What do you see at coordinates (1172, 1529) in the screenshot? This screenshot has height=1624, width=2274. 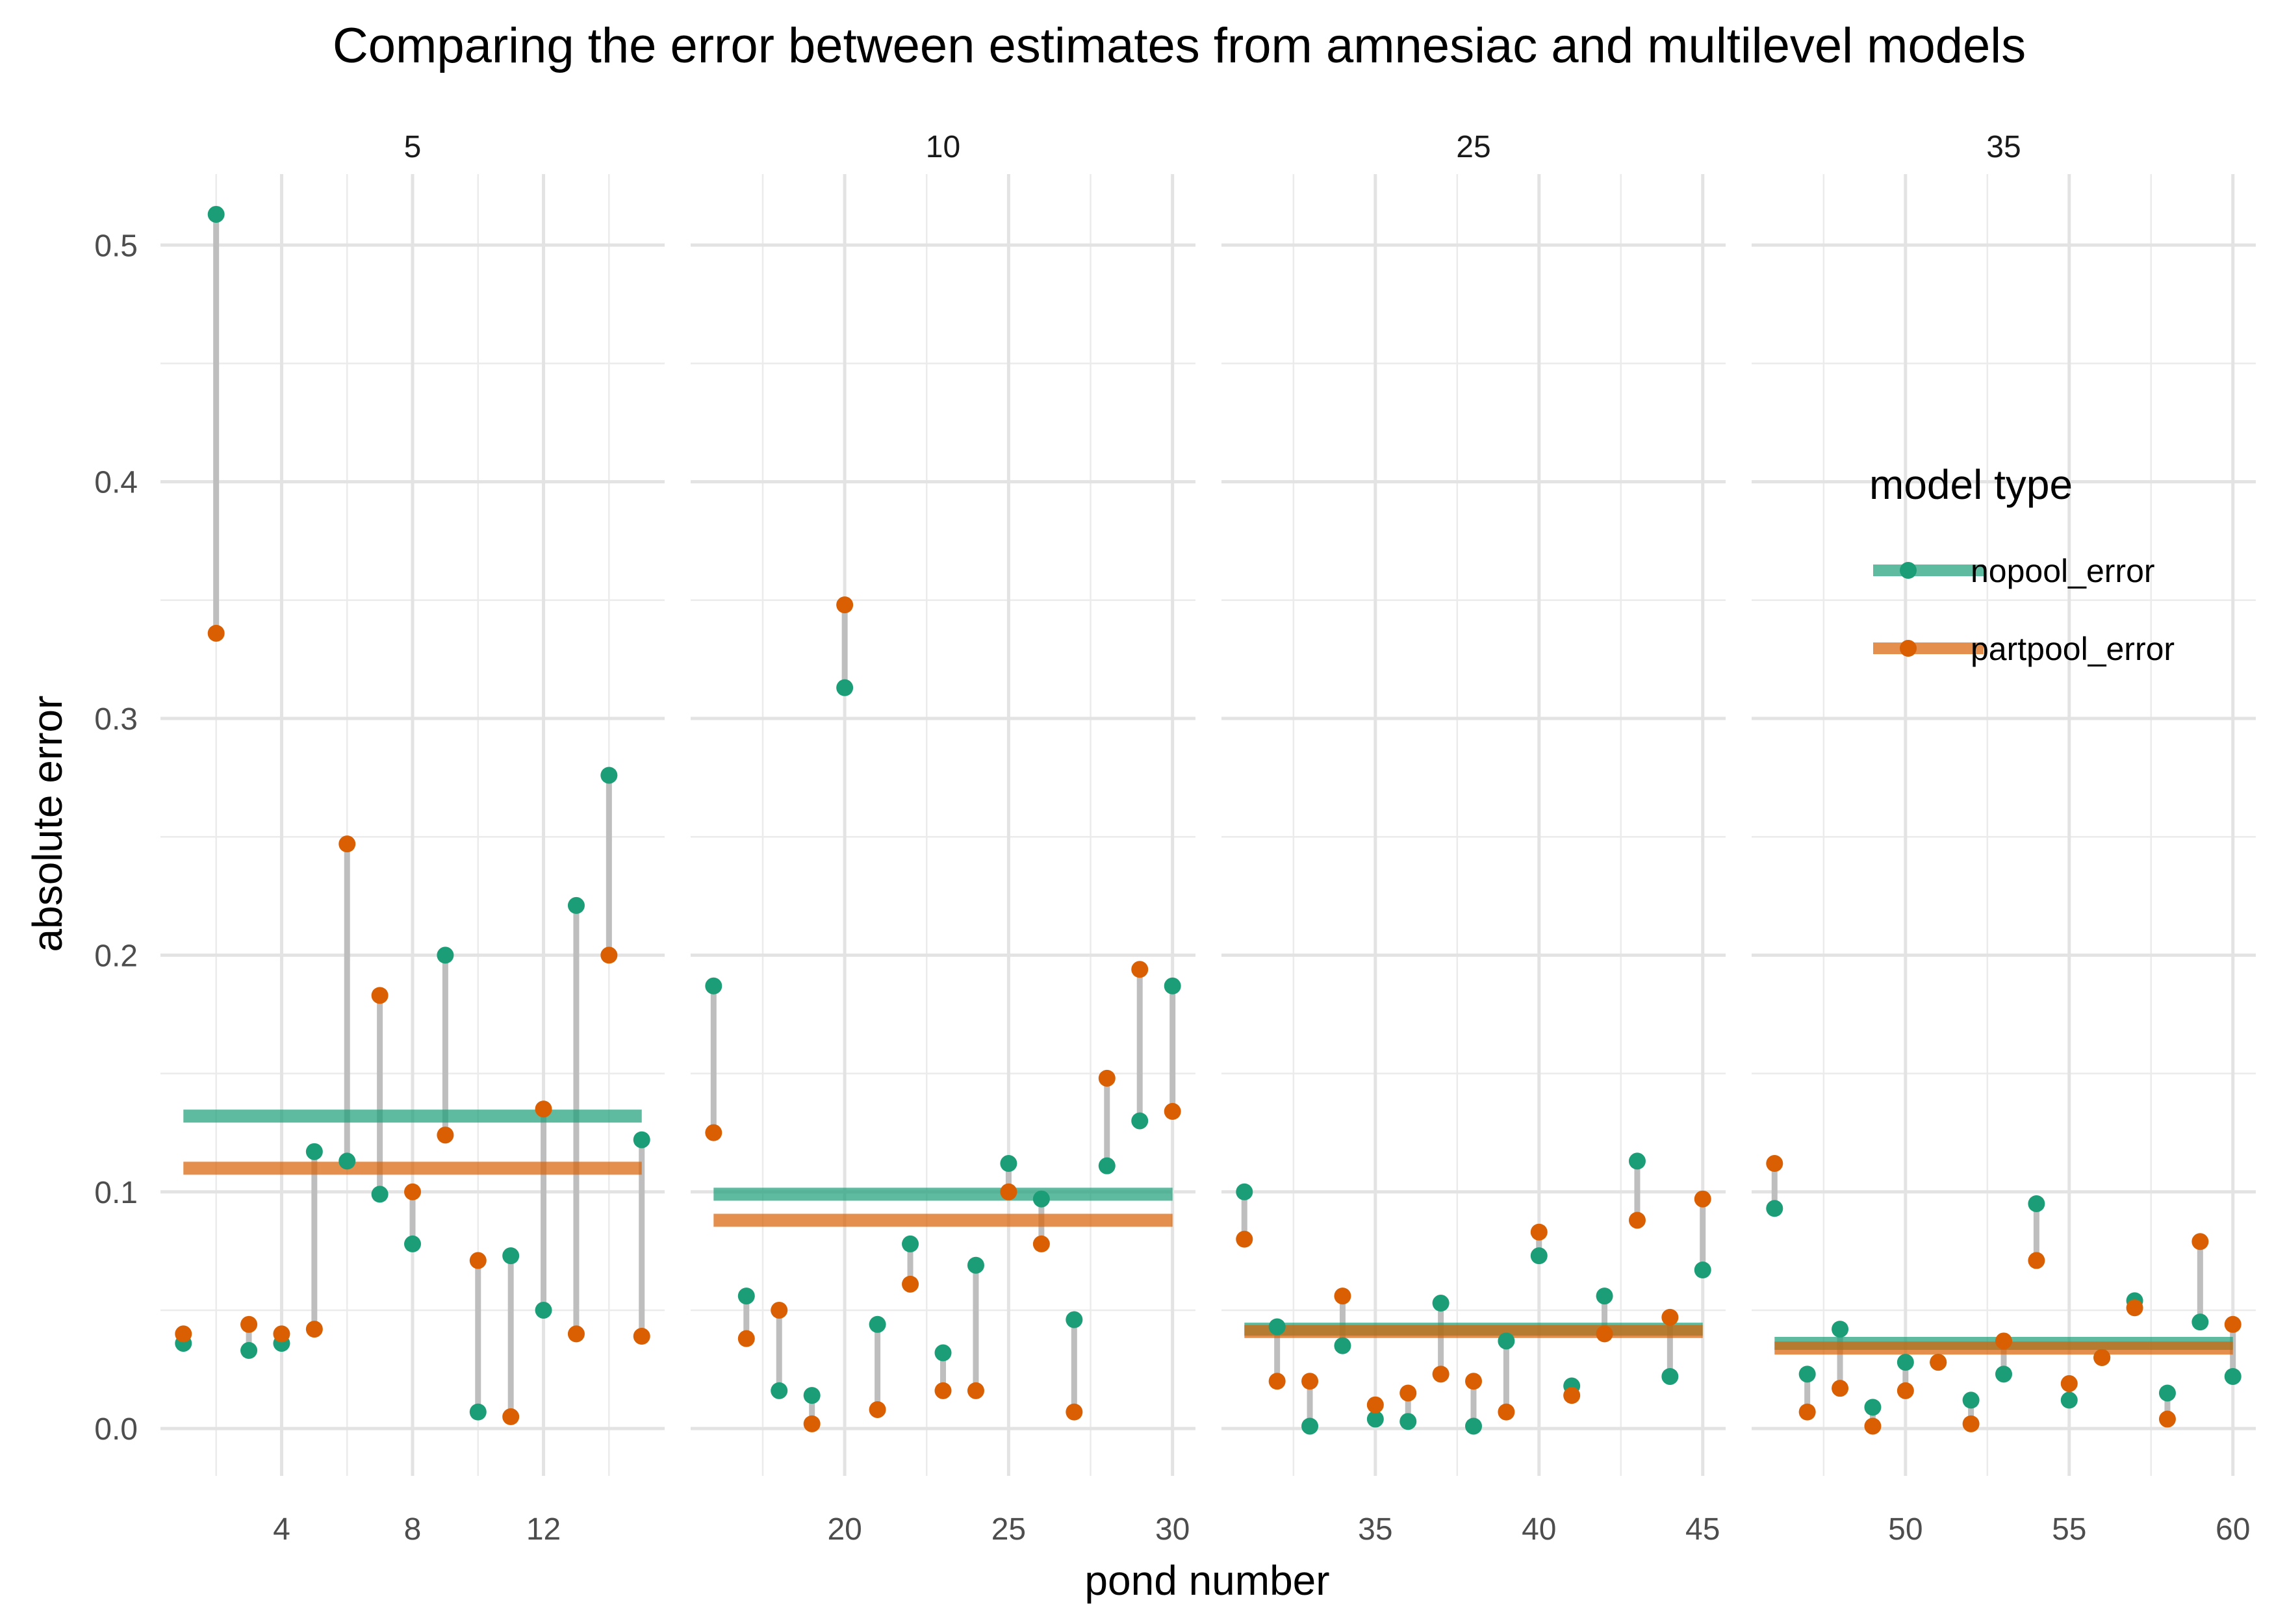 I see `x-tick-label: 30` at bounding box center [1172, 1529].